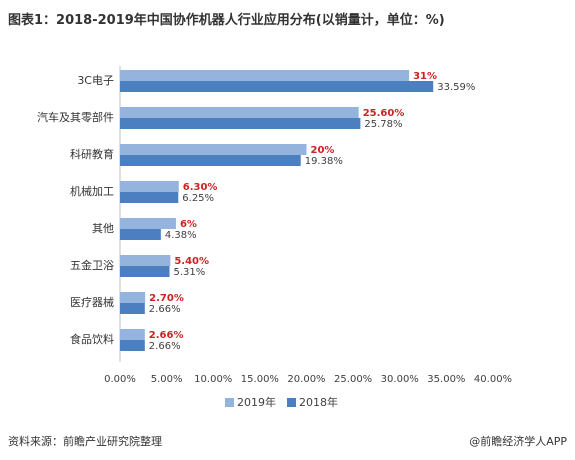  I want to click on chart-title: 图表1：2018-2019年中国协作机器人行业应用分布(以销量计，单位：%), so click(226, 20).